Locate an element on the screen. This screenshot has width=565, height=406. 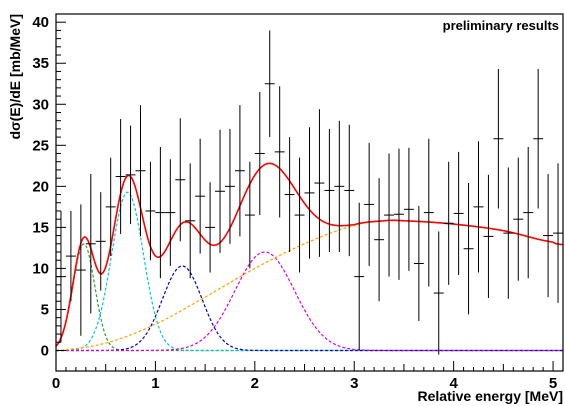
y-tick-label: 20 is located at coordinates (40, 186).